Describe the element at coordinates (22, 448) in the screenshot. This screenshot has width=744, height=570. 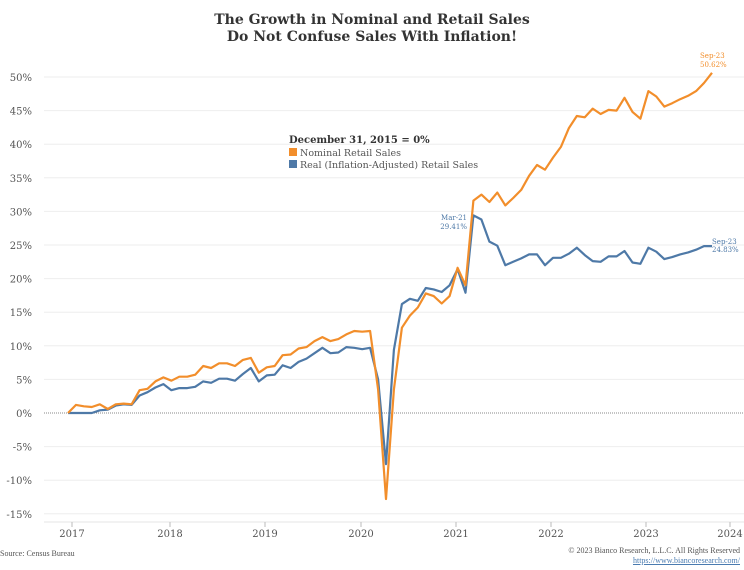
I see `y-tick-label: -5%` at that location.